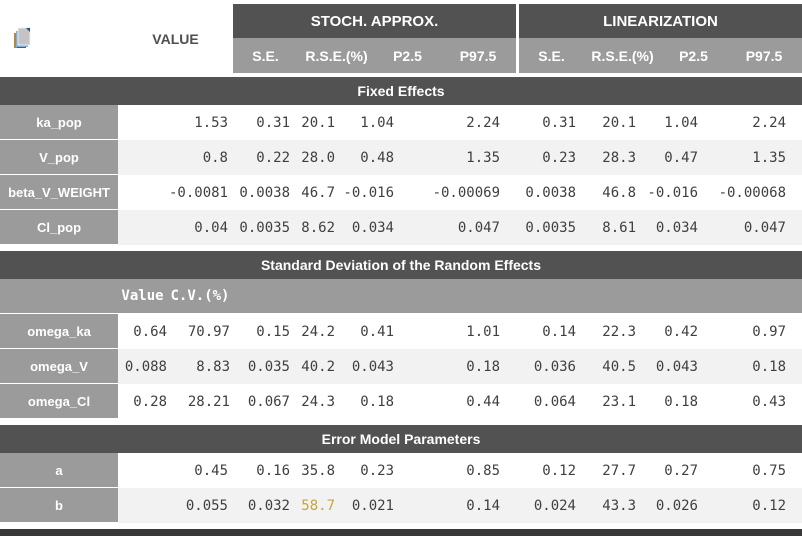 This screenshot has height=536, width=802. I want to click on cell-lin-p25: -0.016, so click(672, 192).